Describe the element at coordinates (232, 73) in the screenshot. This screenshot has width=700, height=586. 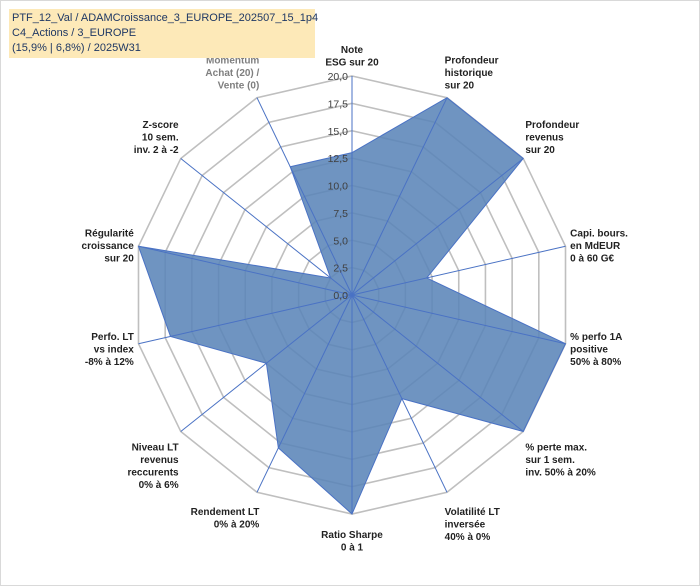
I see `axis-label: Momentum Achat (20) / Vente (0)` at that location.